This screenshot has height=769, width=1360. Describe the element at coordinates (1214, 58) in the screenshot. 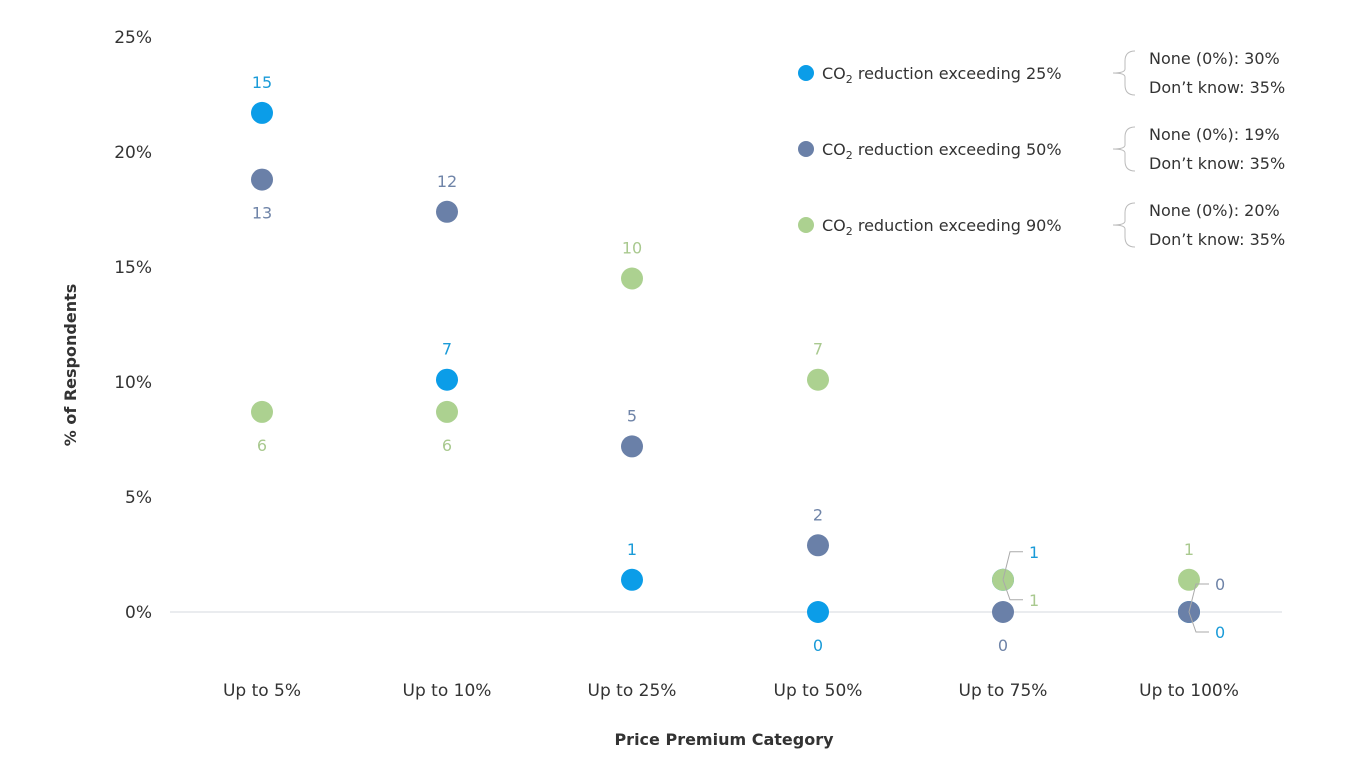

I see `legend-note-none: None (0%): 30%` at that location.